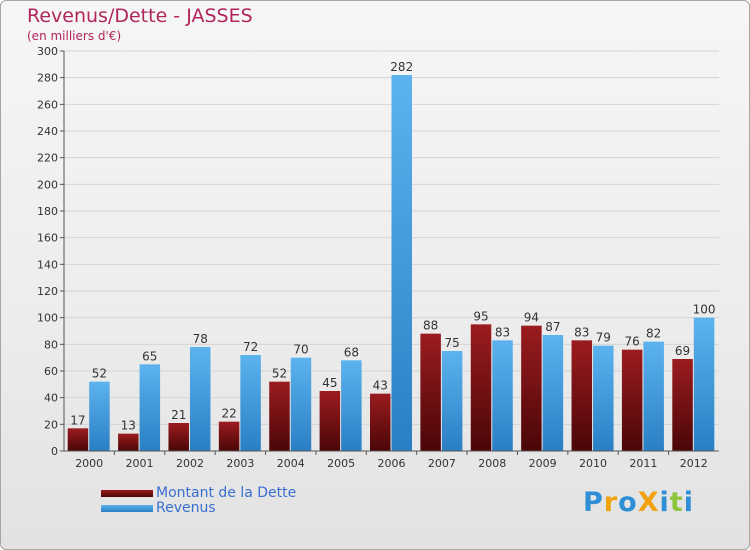  I want to click on data-label-revenus: 52, so click(99, 374).